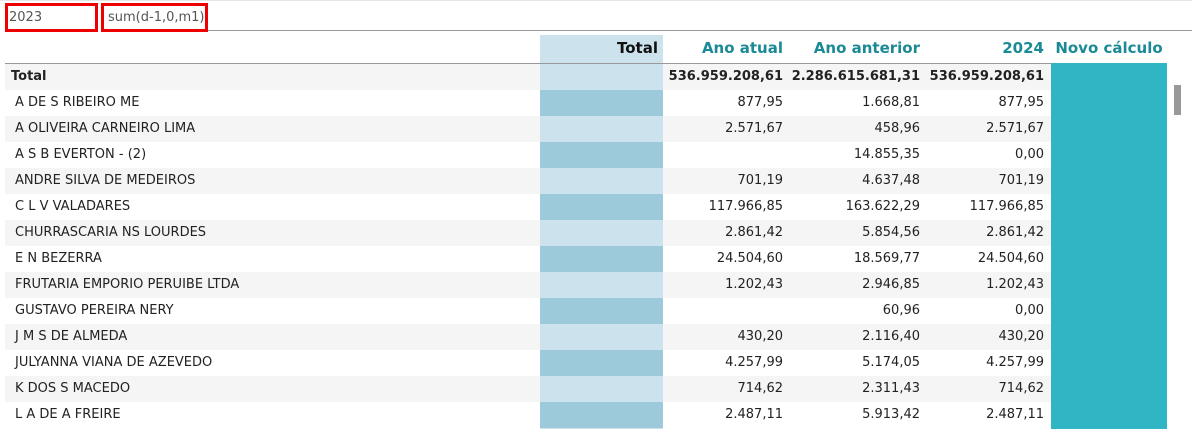 The image size is (1192, 429). What do you see at coordinates (891, 232) in the screenshot?
I see `ano-anterior-cell: 5.854,56` at bounding box center [891, 232].